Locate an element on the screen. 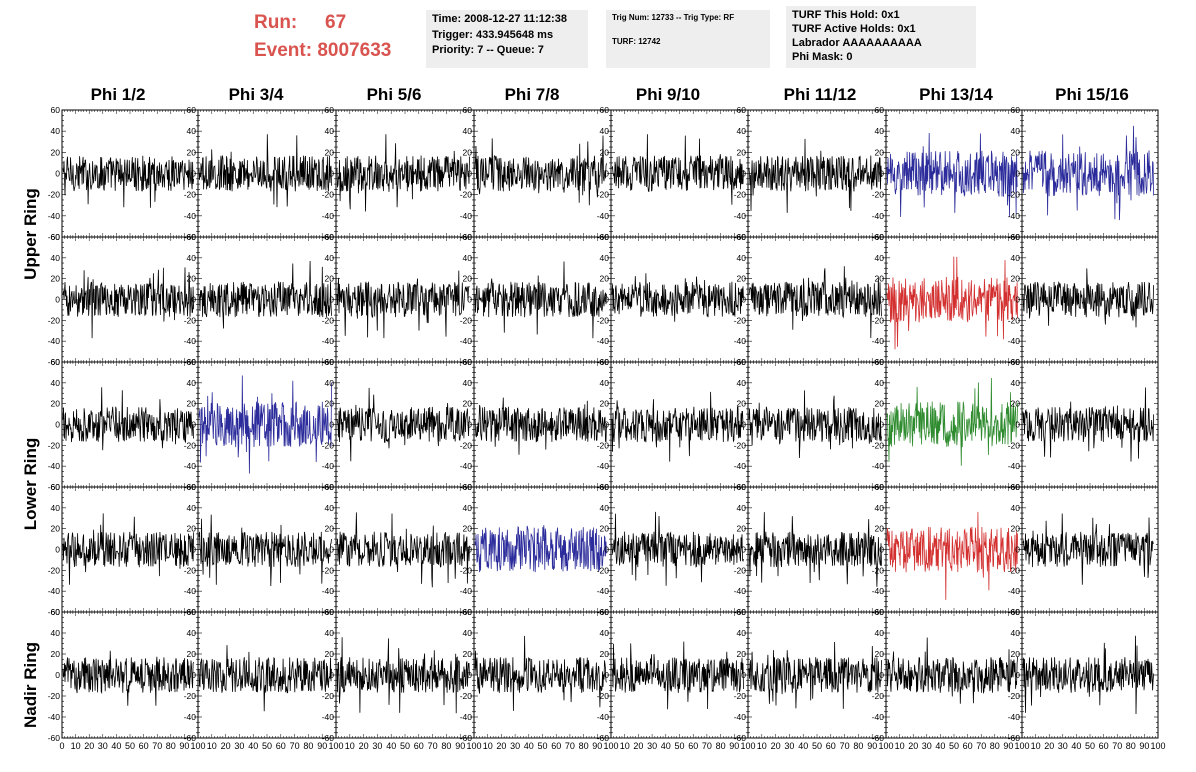 The width and height of the screenshot is (1196, 772). labrador-line: Labrador AAAAAAAAAA is located at coordinates (857, 43).